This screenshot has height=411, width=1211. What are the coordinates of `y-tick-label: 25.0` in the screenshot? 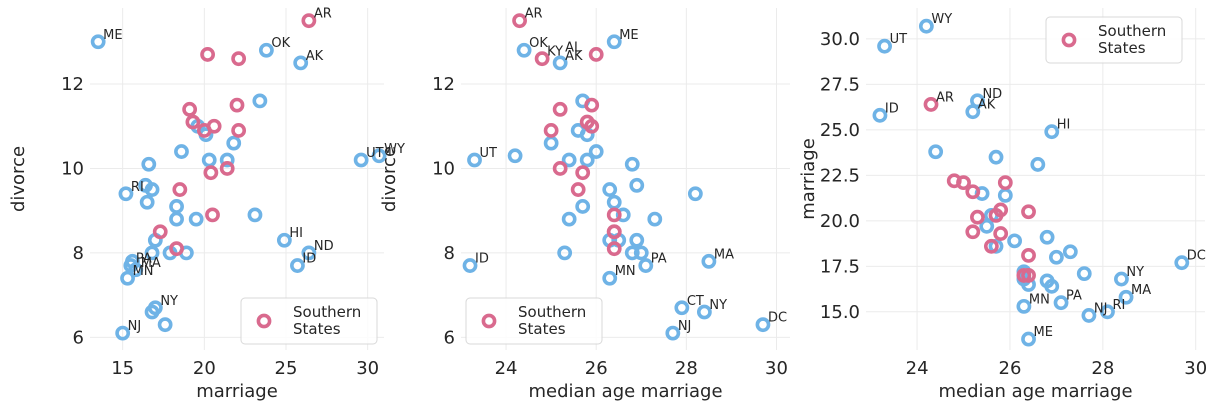 It's located at (840, 130).